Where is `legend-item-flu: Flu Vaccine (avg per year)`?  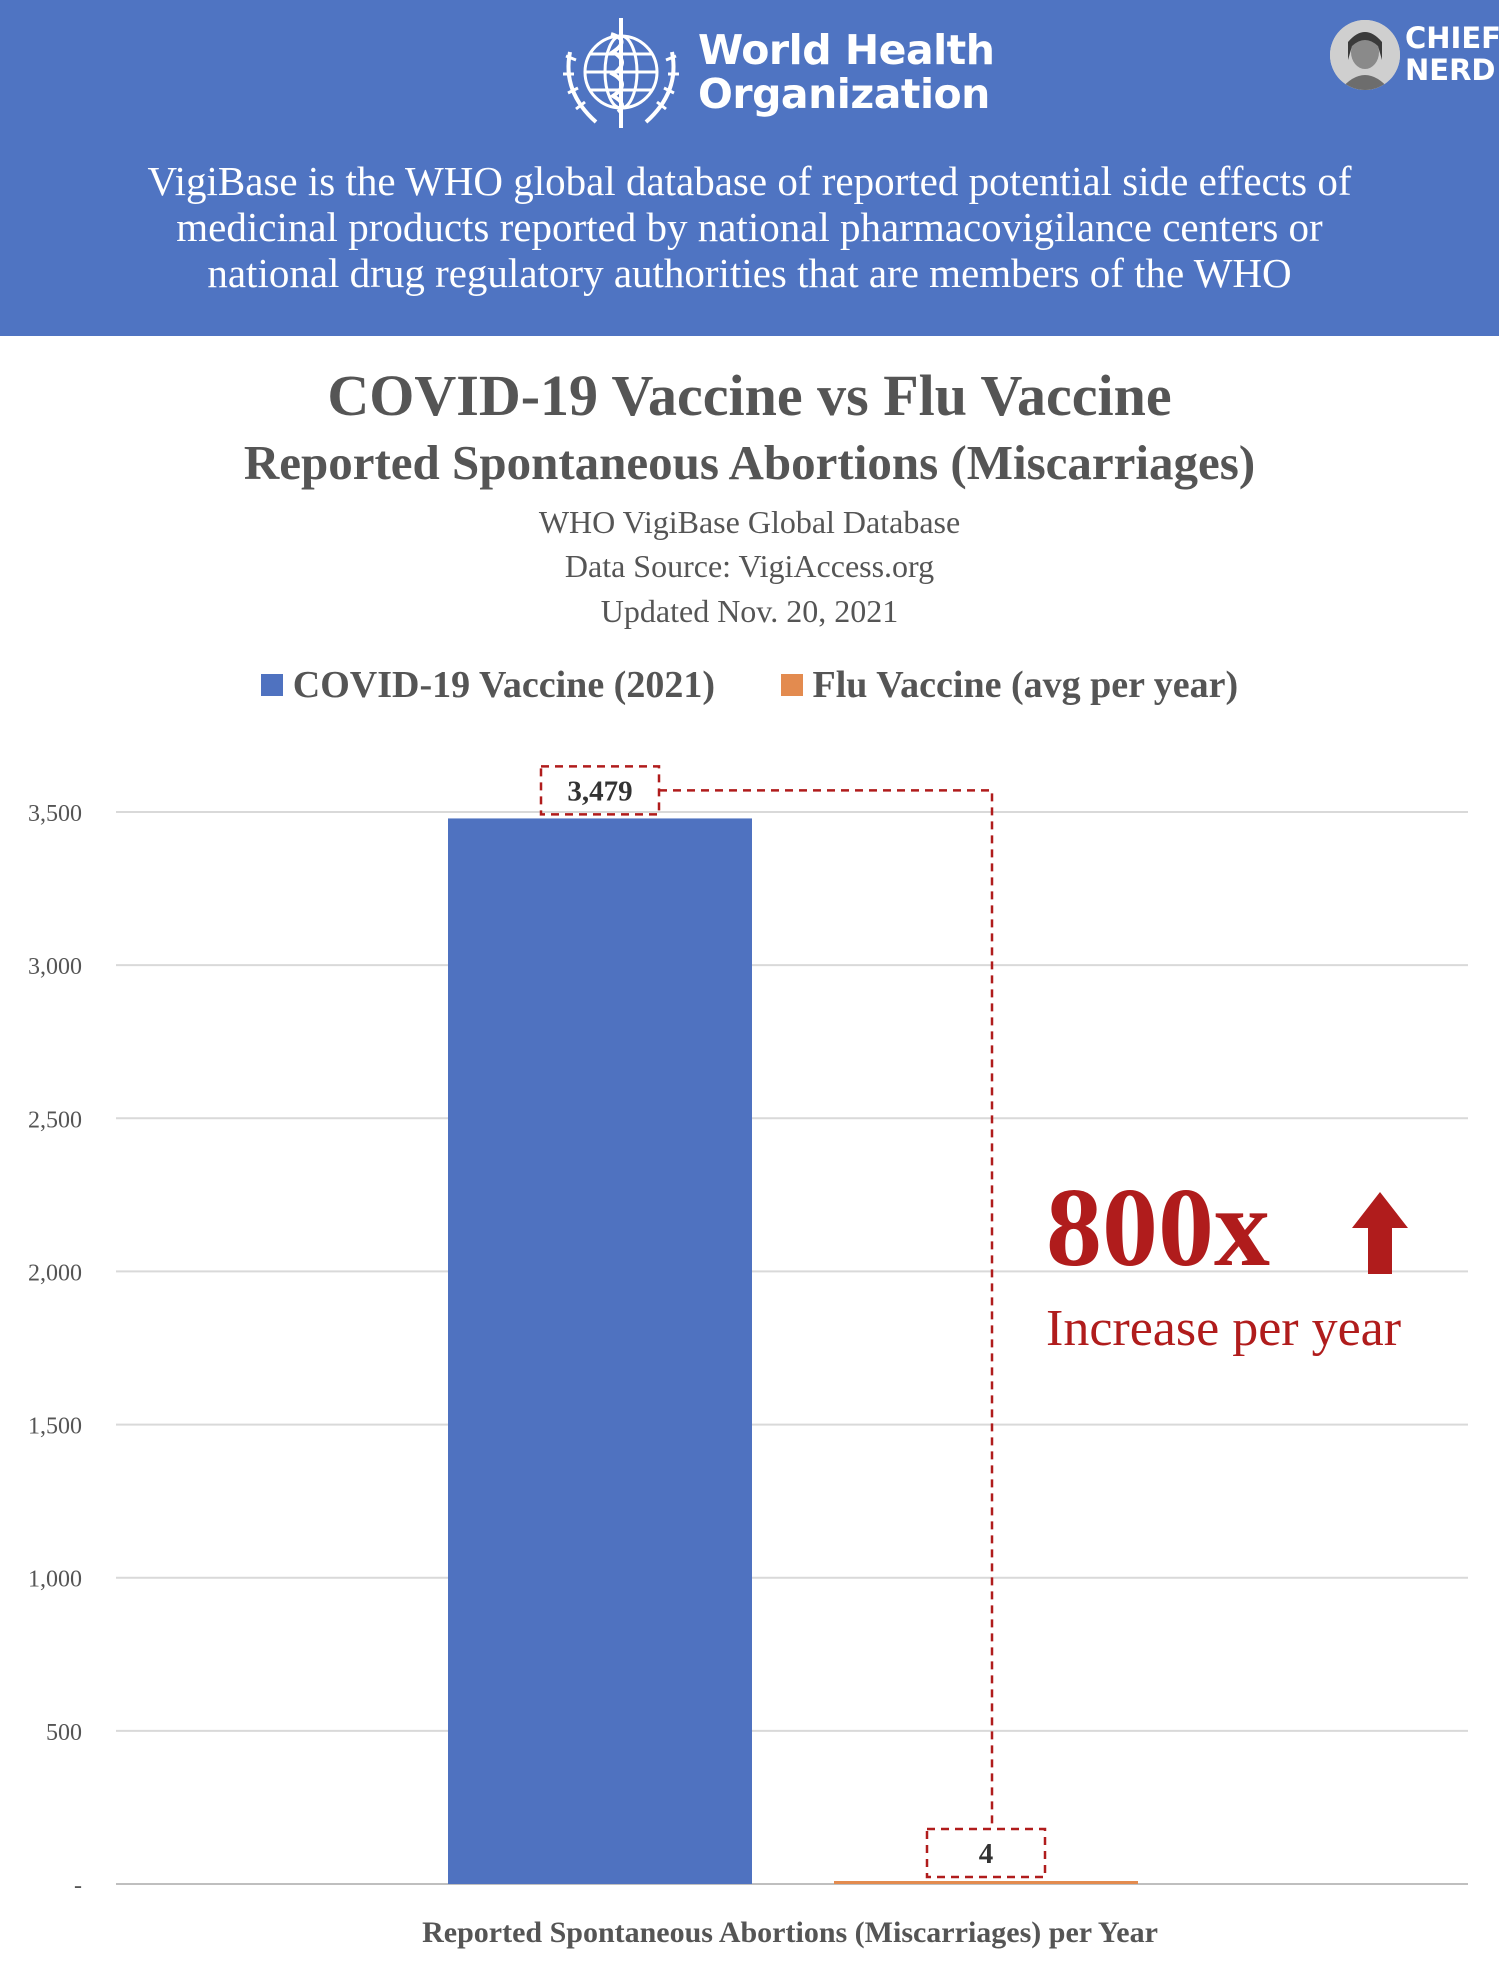
legend-item-flu: Flu Vaccine (avg per year) is located at coordinates (1009, 685).